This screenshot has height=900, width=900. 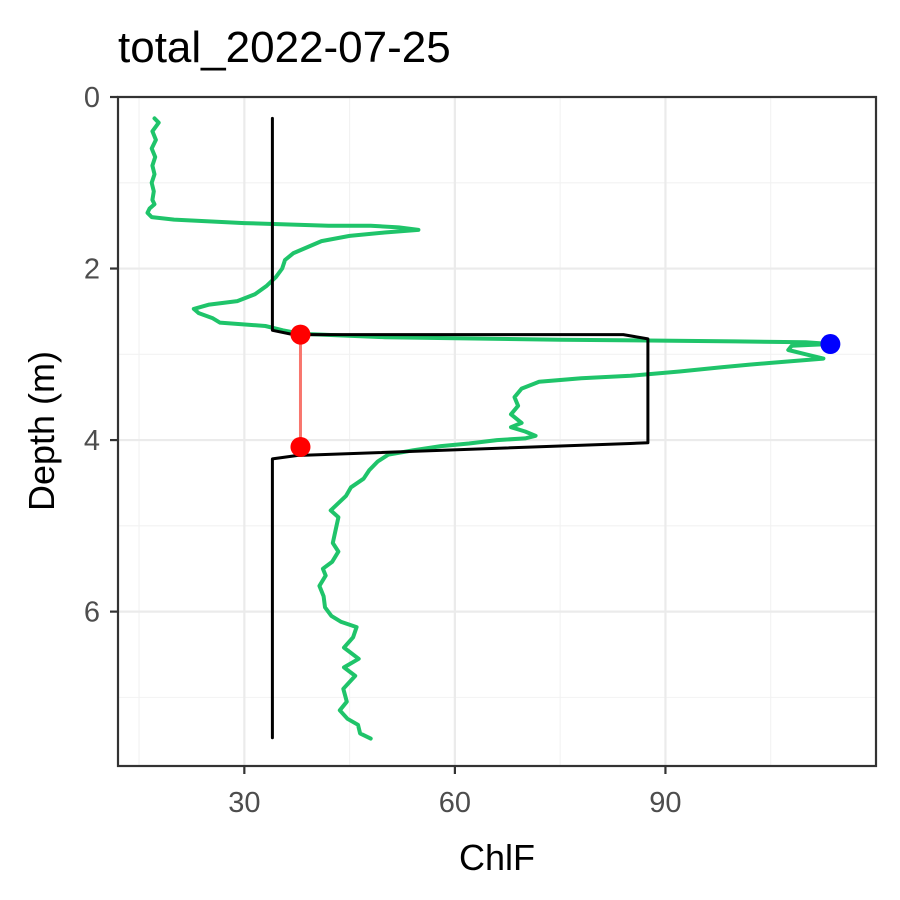 What do you see at coordinates (92, 441) in the screenshot?
I see `y-tick-label: 4` at bounding box center [92, 441].